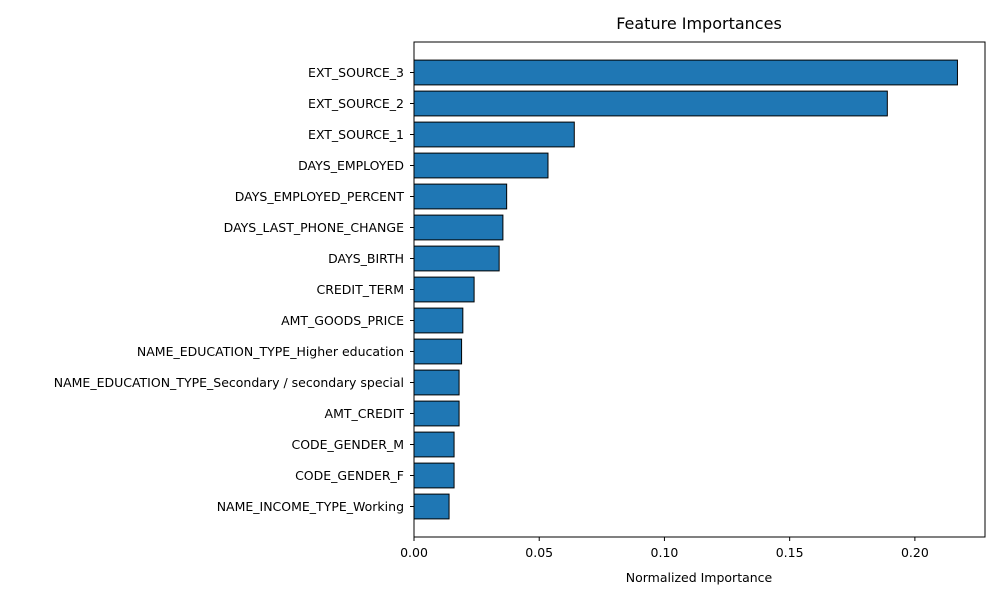  What do you see at coordinates (790, 552) in the screenshot?
I see `x-tick-label: 0.15` at bounding box center [790, 552].